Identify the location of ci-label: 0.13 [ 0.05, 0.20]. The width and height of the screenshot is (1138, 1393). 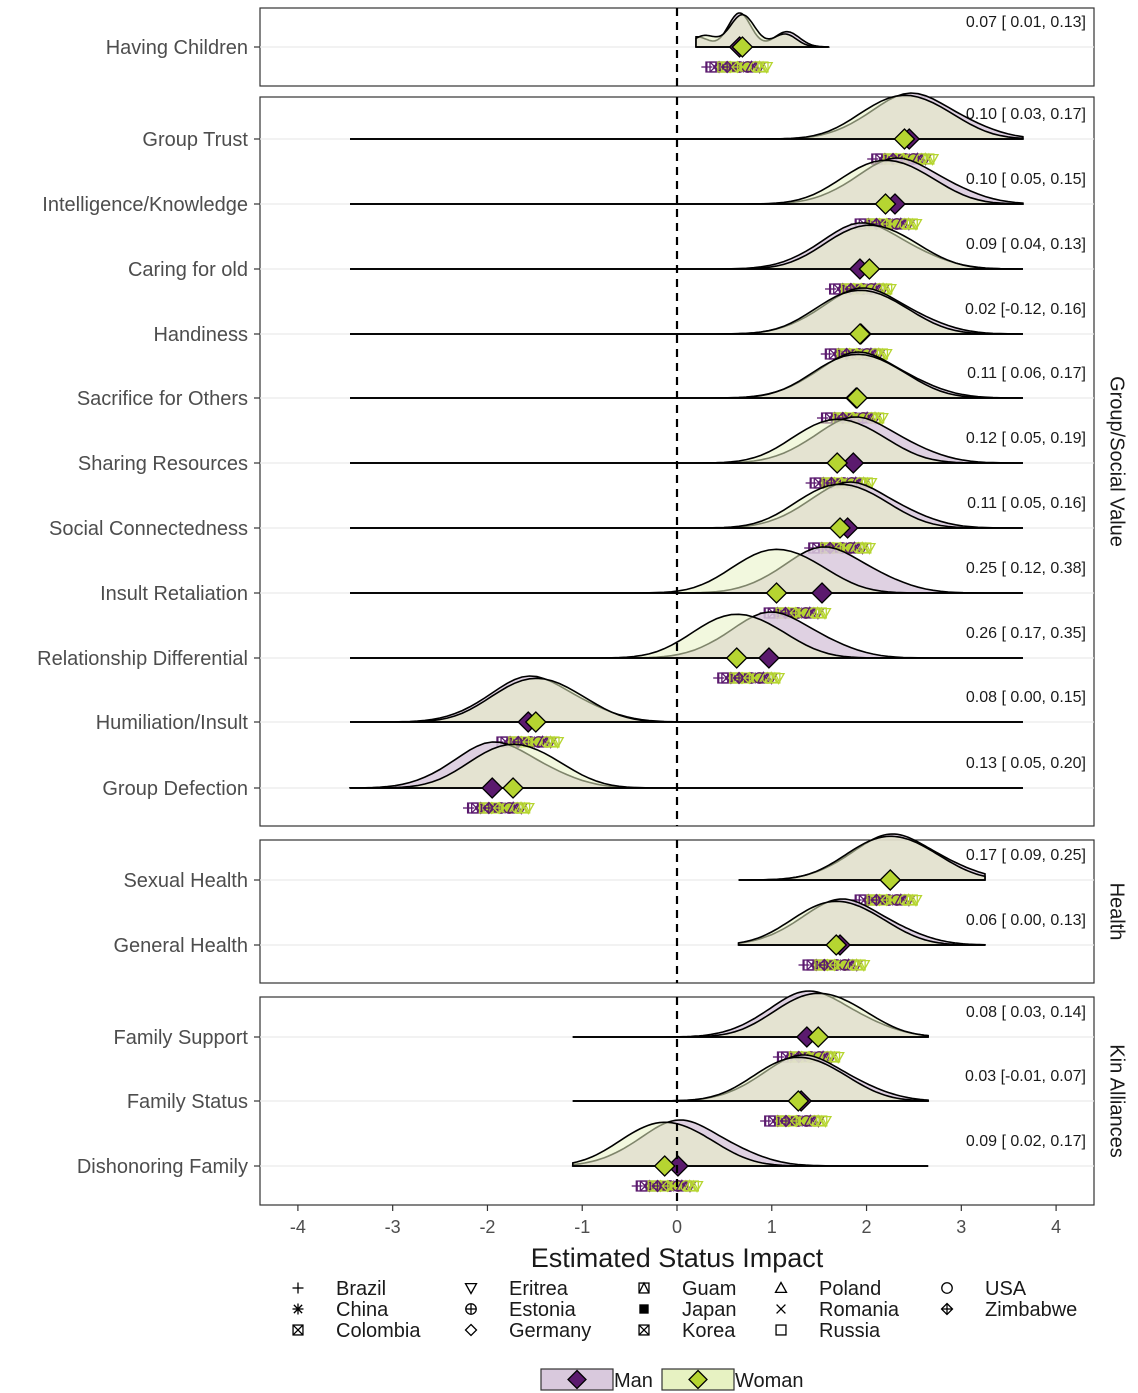
(1026, 763).